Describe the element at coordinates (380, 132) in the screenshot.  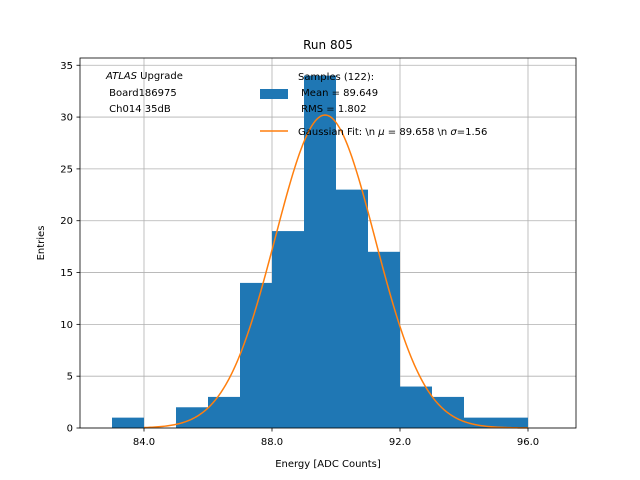
I see `legend-fit-mu-symbol: μ` at that location.